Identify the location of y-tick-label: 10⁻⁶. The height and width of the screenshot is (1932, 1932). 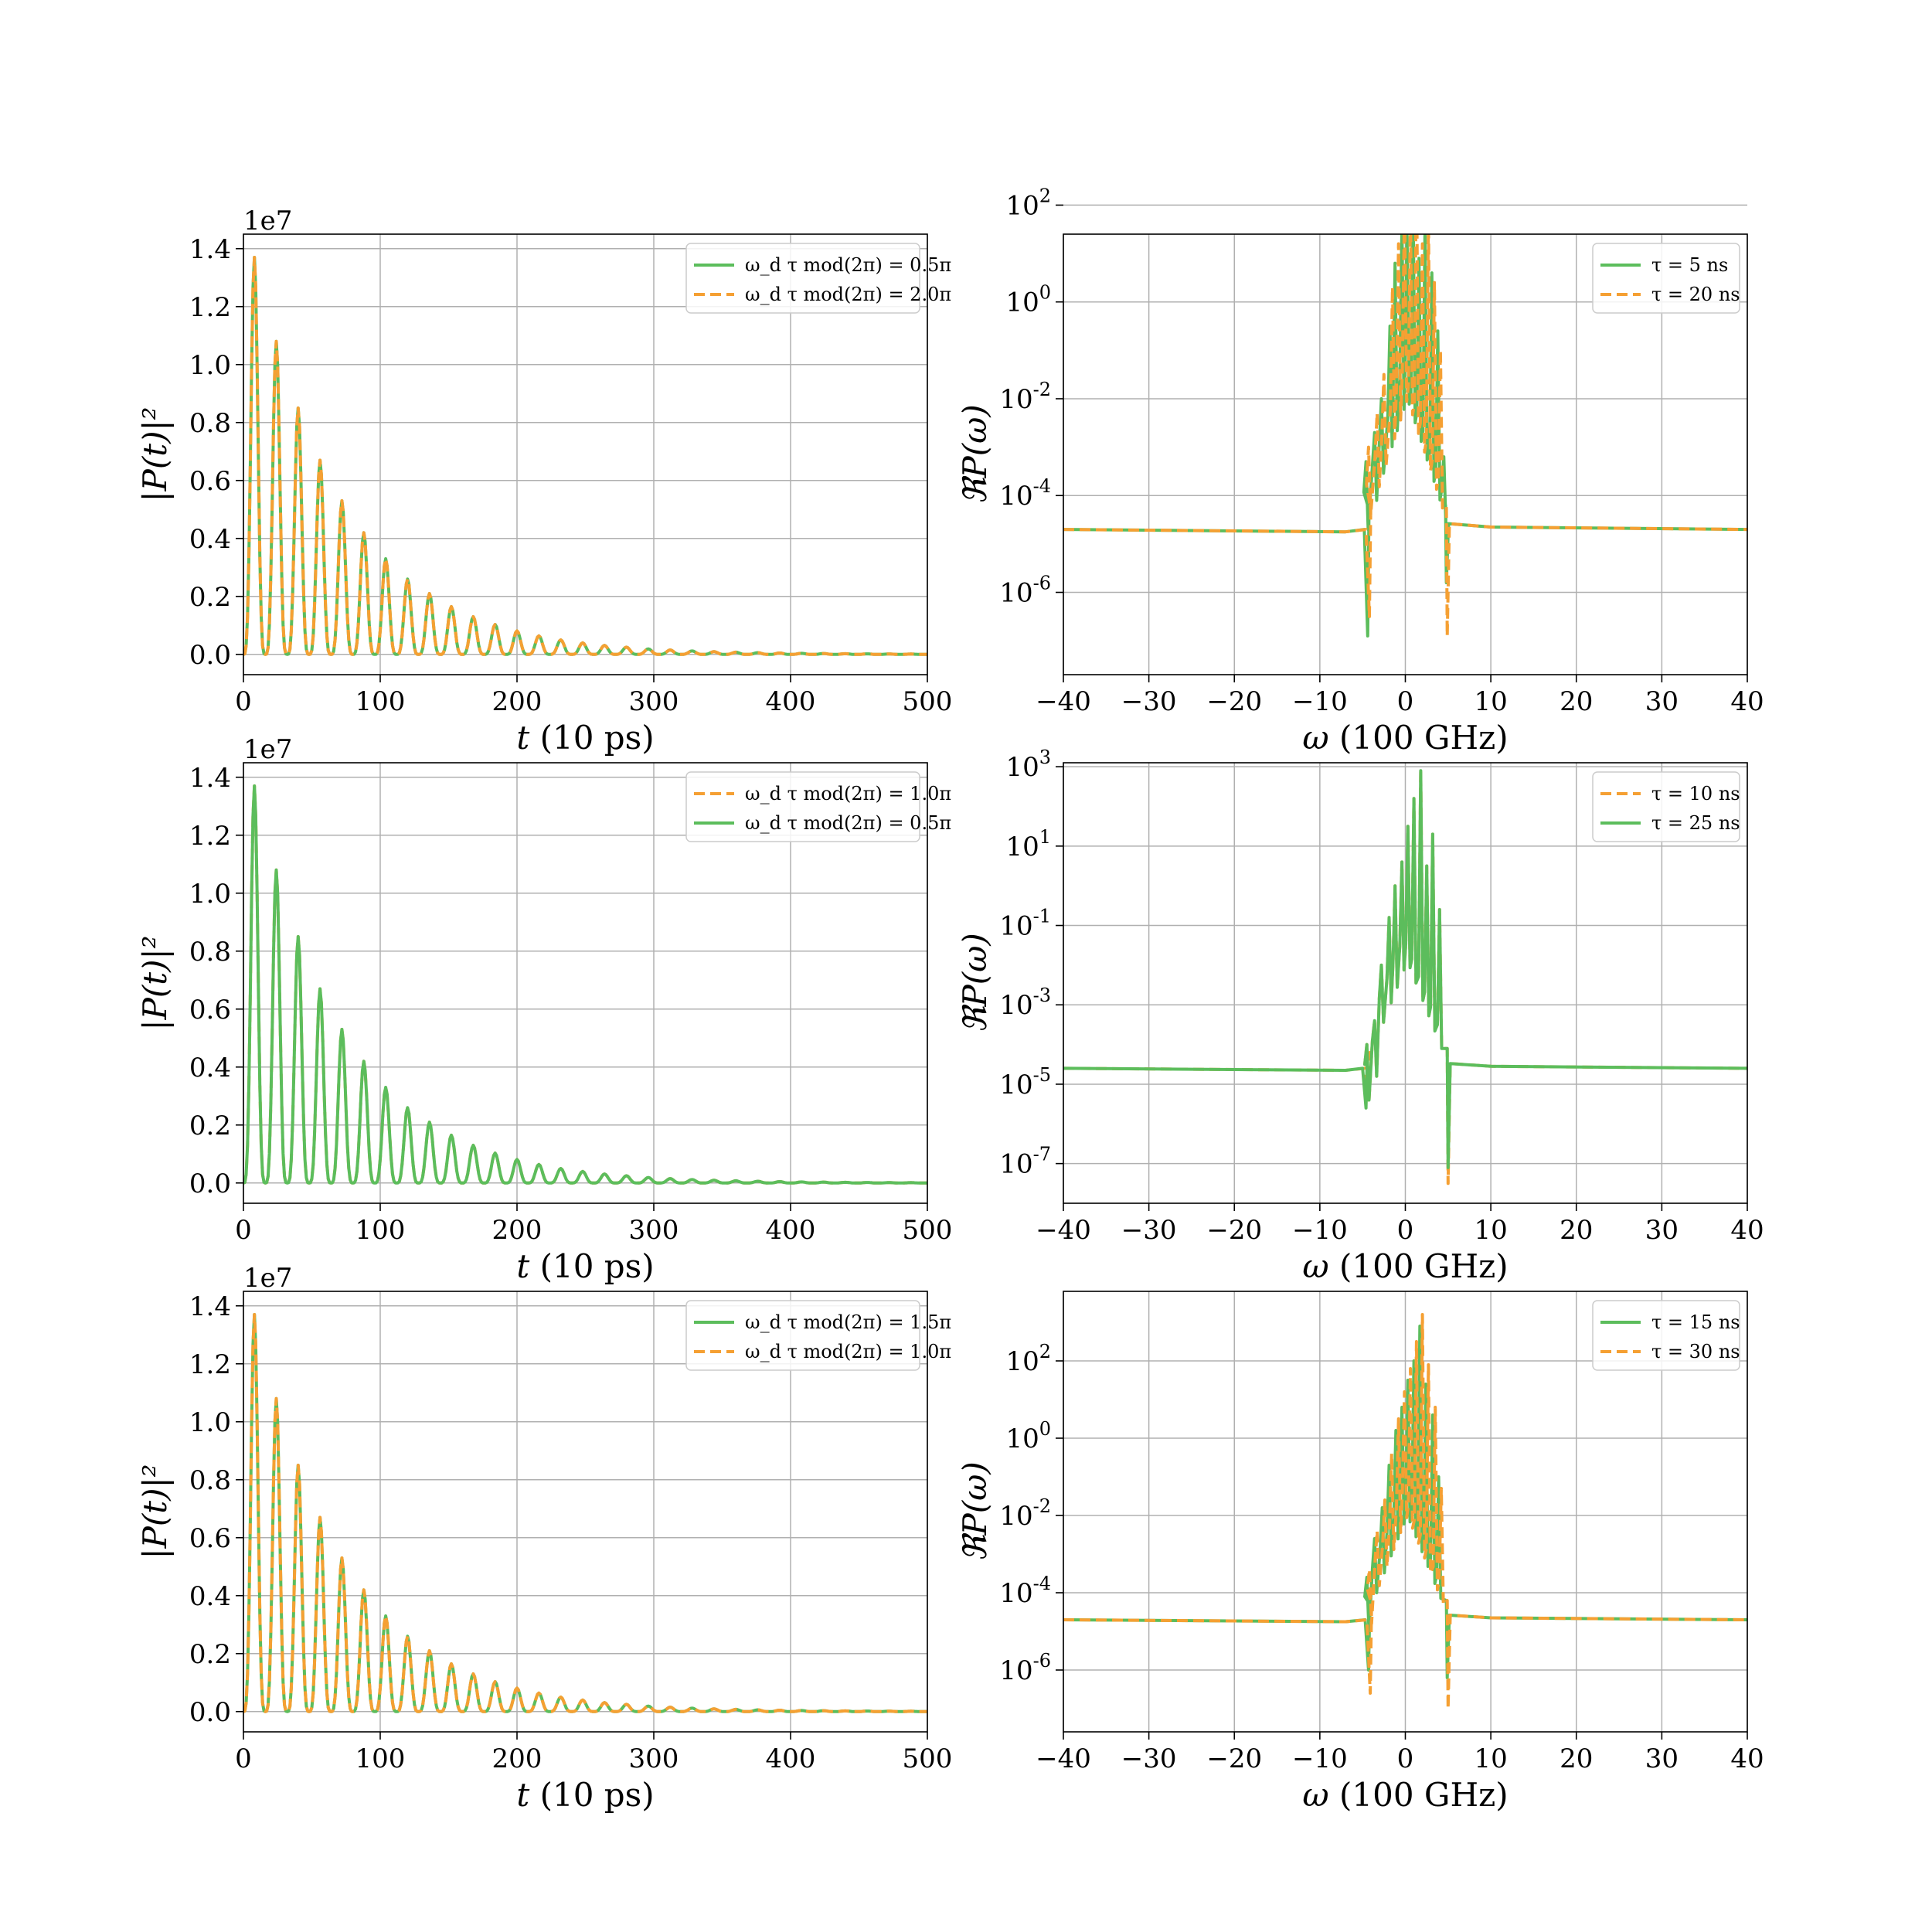
(1025, 1668).